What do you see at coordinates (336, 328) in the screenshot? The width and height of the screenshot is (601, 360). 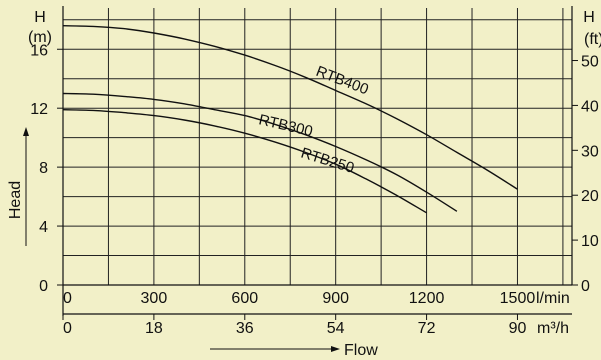 I see `x-secondary-tick-label: 54` at bounding box center [336, 328].